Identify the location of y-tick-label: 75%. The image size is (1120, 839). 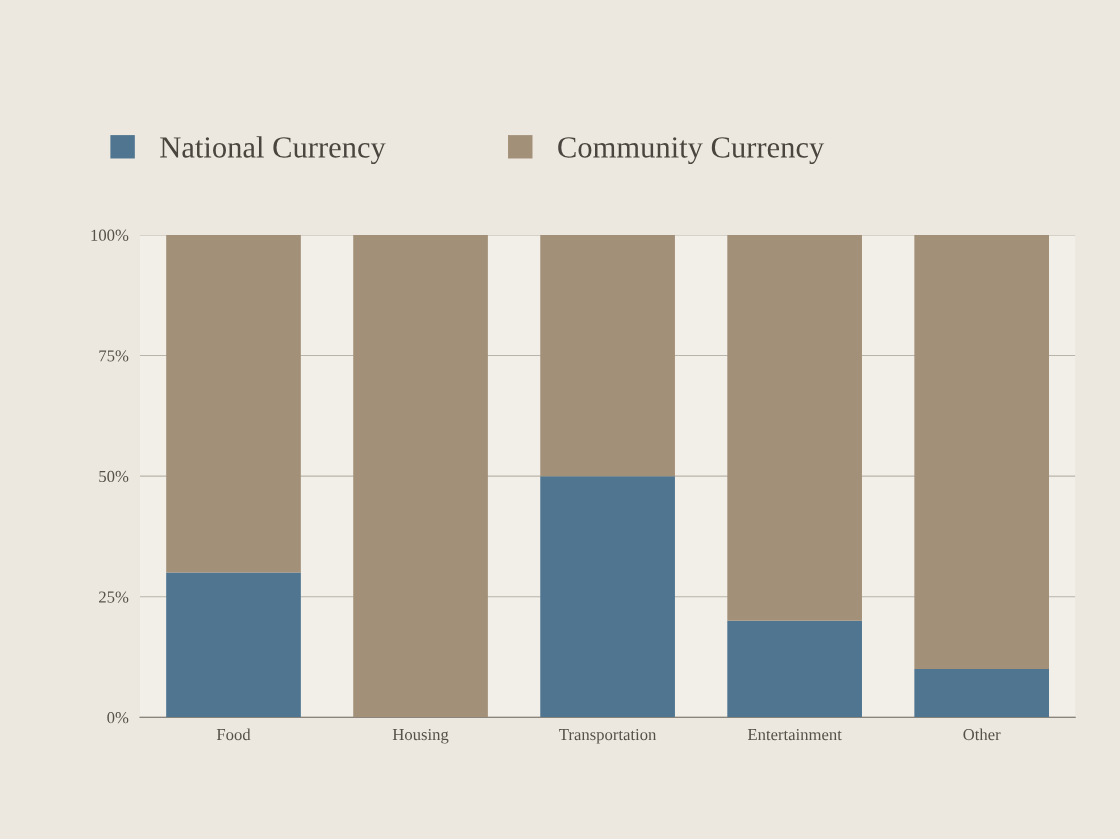
(114, 356).